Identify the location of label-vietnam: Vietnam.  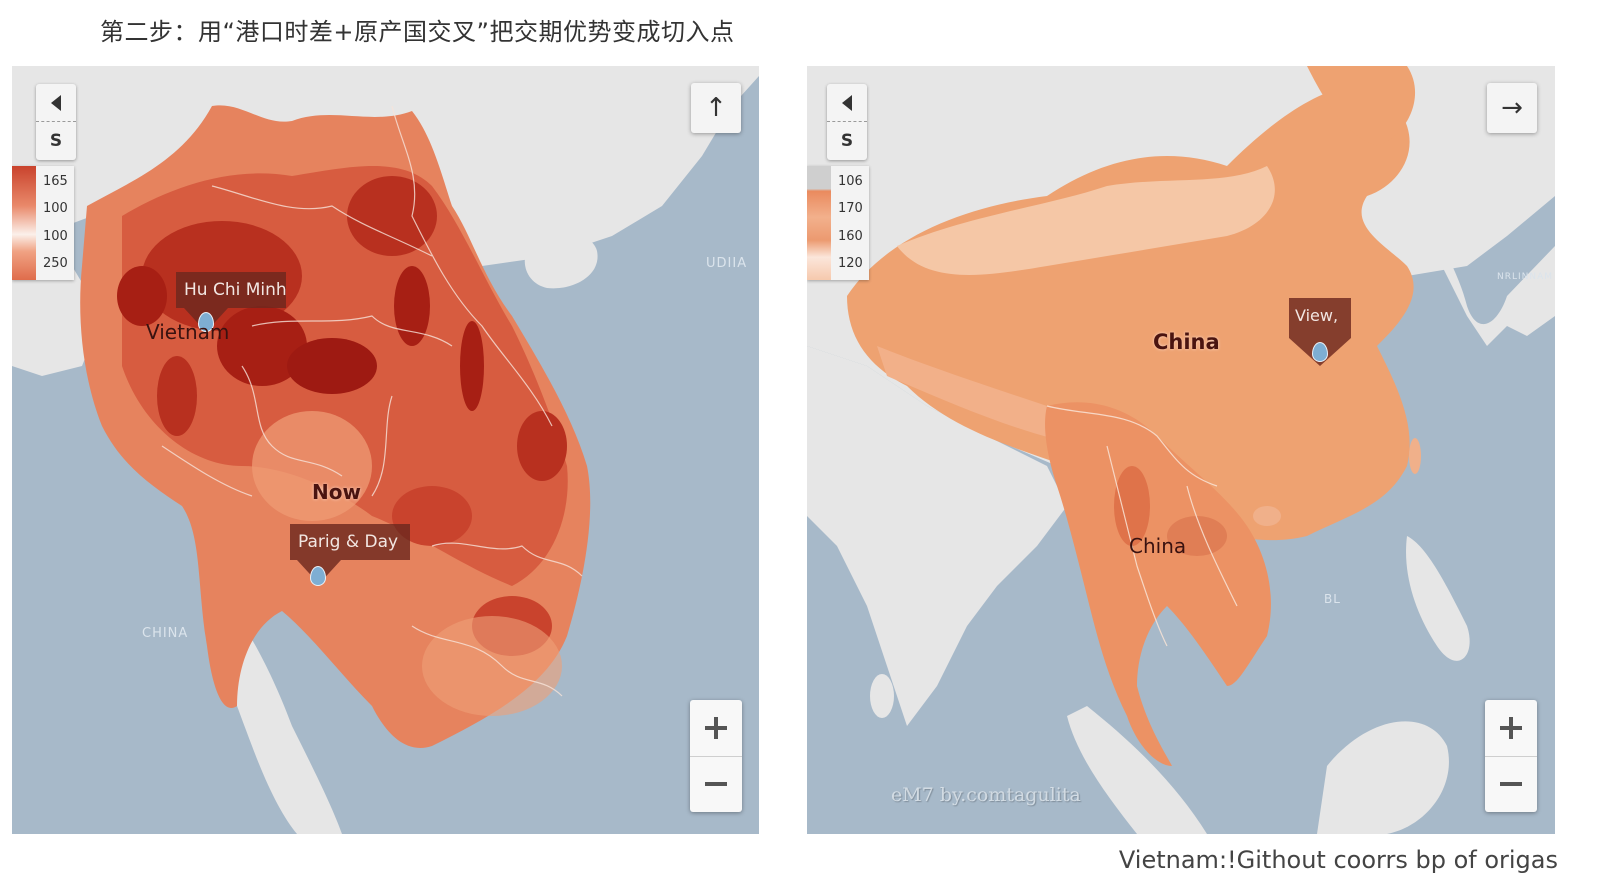
(188, 332).